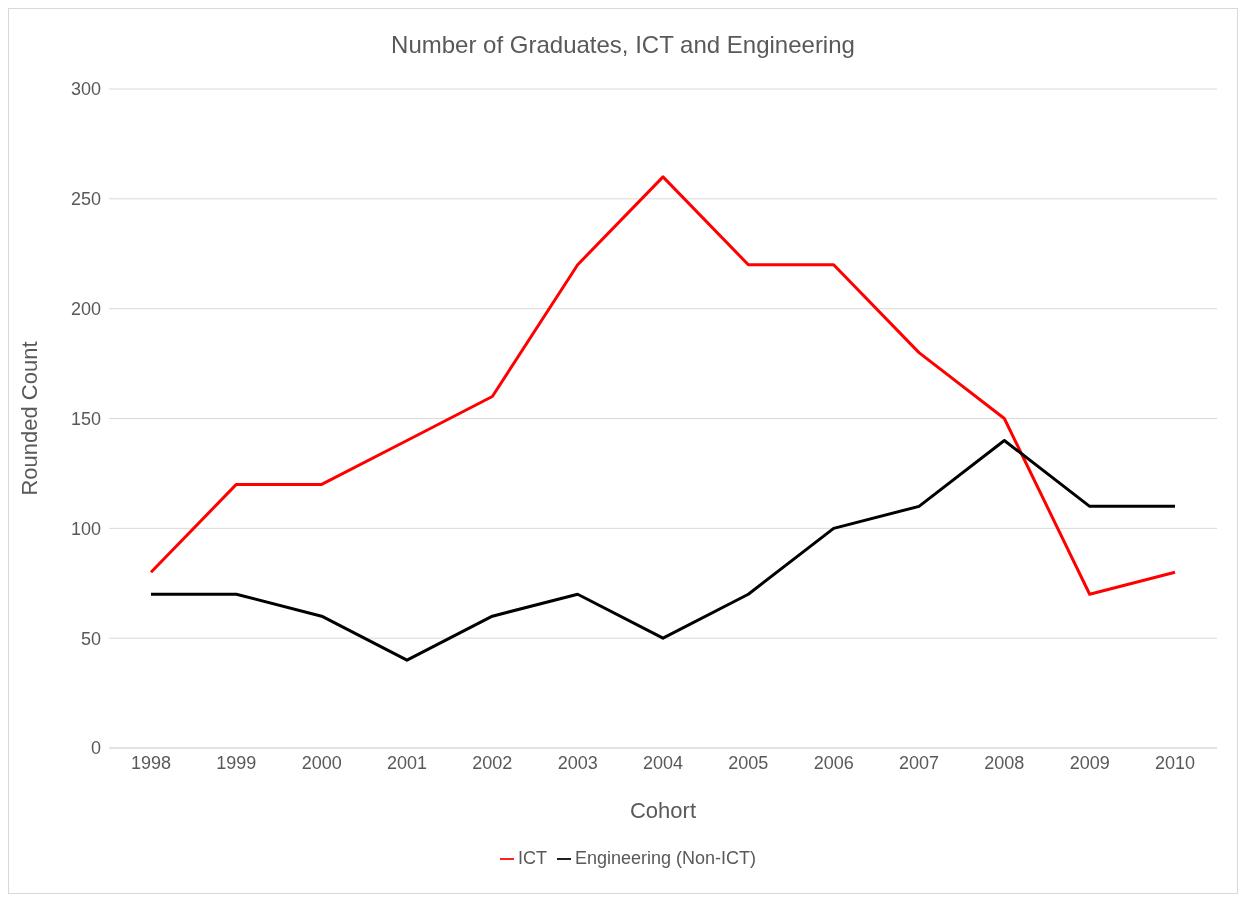  What do you see at coordinates (623, 45) in the screenshot?
I see `chart-title: Number of Graduates, ICT and Engineering` at bounding box center [623, 45].